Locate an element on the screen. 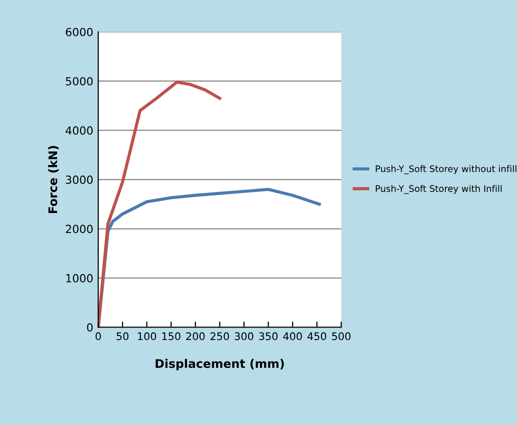 Image resolution: width=517 pixels, height=425 pixels. x-tick-label: 350 is located at coordinates (268, 336).